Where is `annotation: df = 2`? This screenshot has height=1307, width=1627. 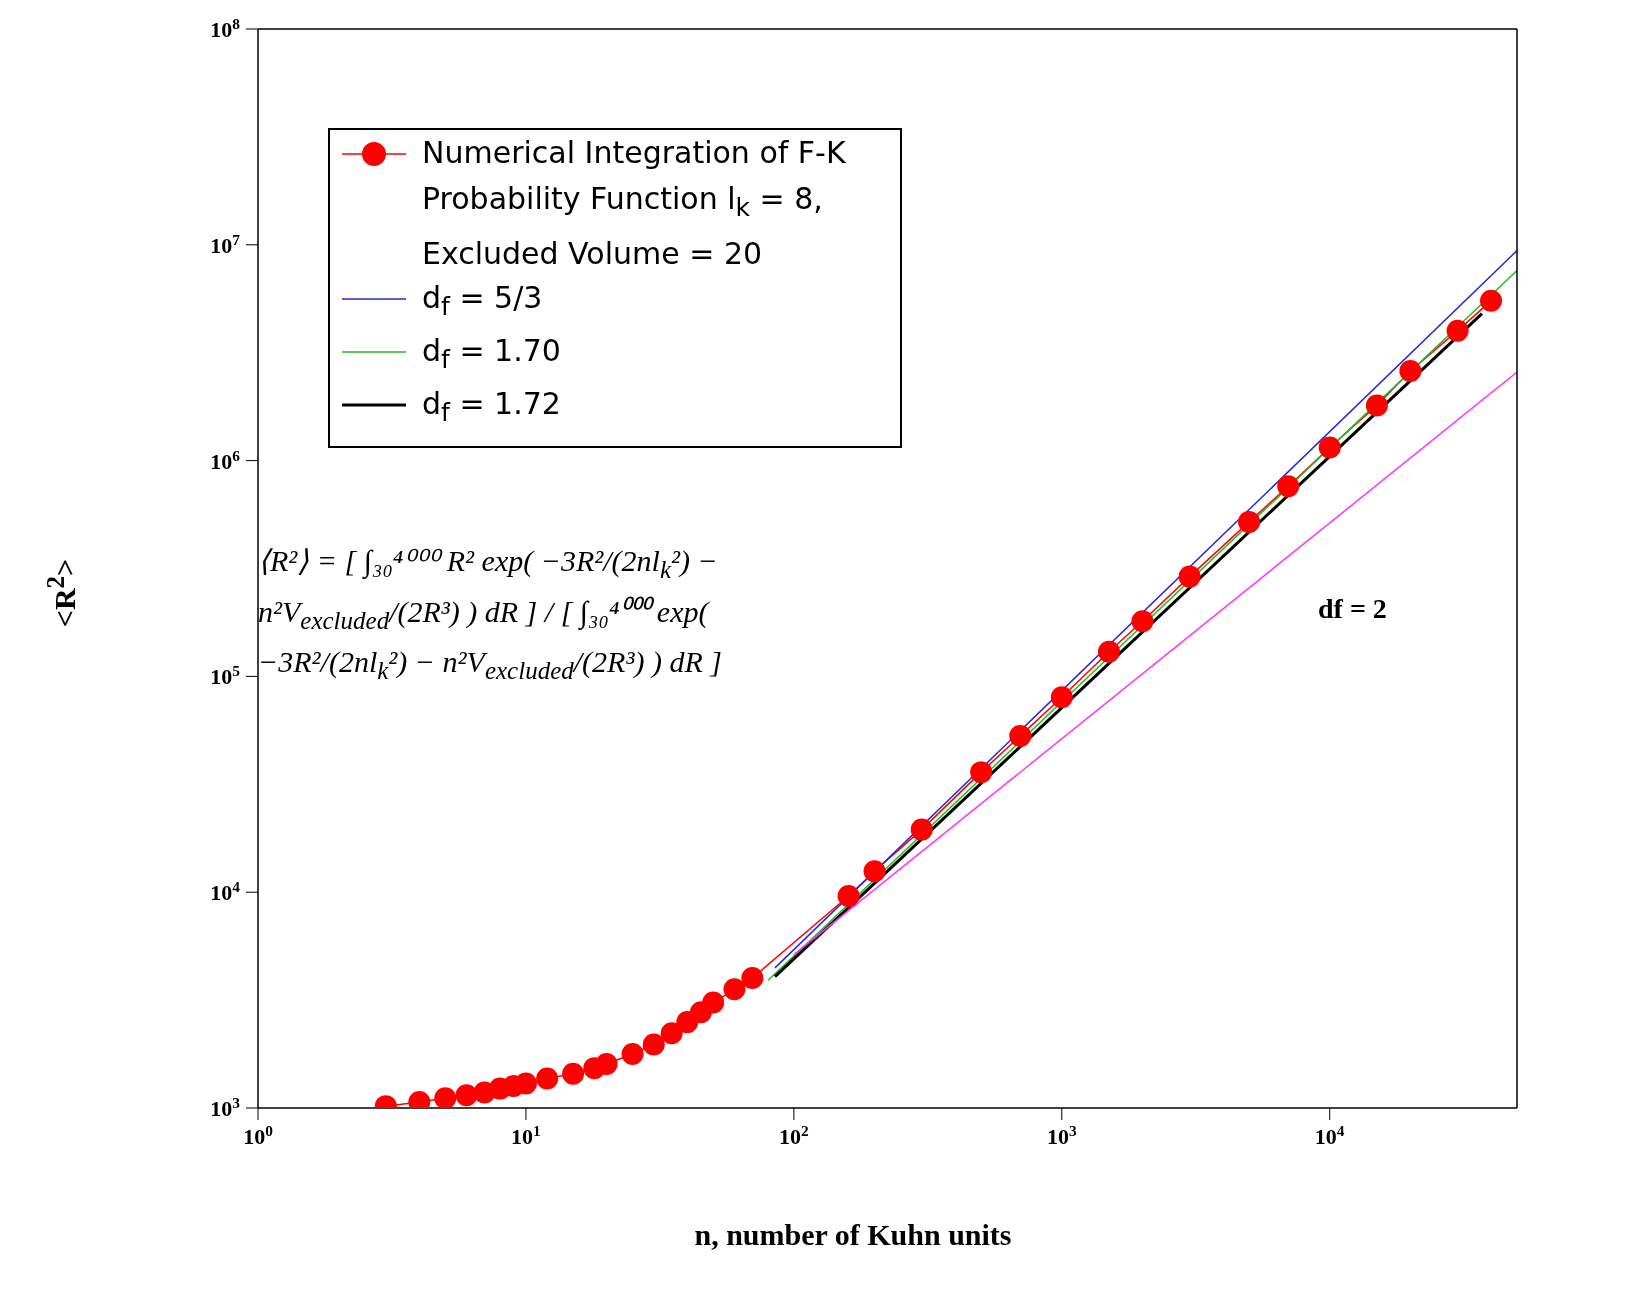
annotation: df = 2 is located at coordinates (1352, 609).